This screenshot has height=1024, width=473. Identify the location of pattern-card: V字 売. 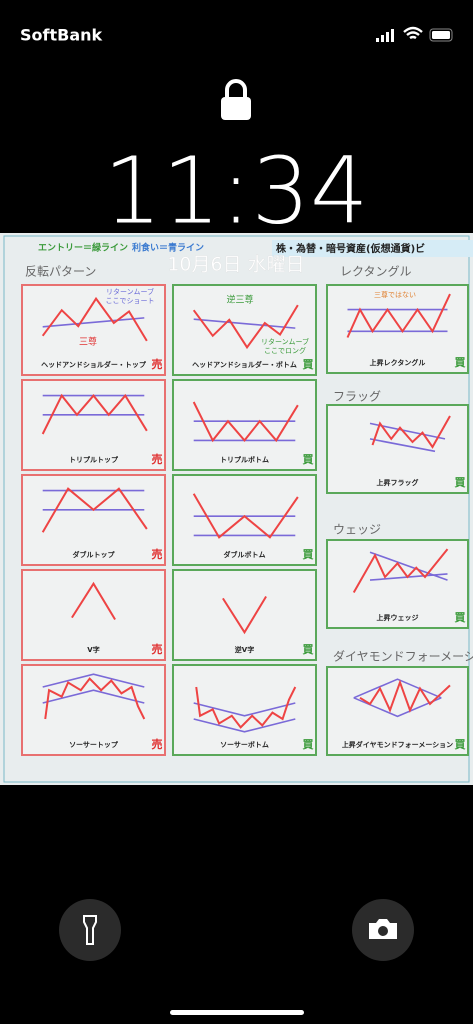
(93, 615).